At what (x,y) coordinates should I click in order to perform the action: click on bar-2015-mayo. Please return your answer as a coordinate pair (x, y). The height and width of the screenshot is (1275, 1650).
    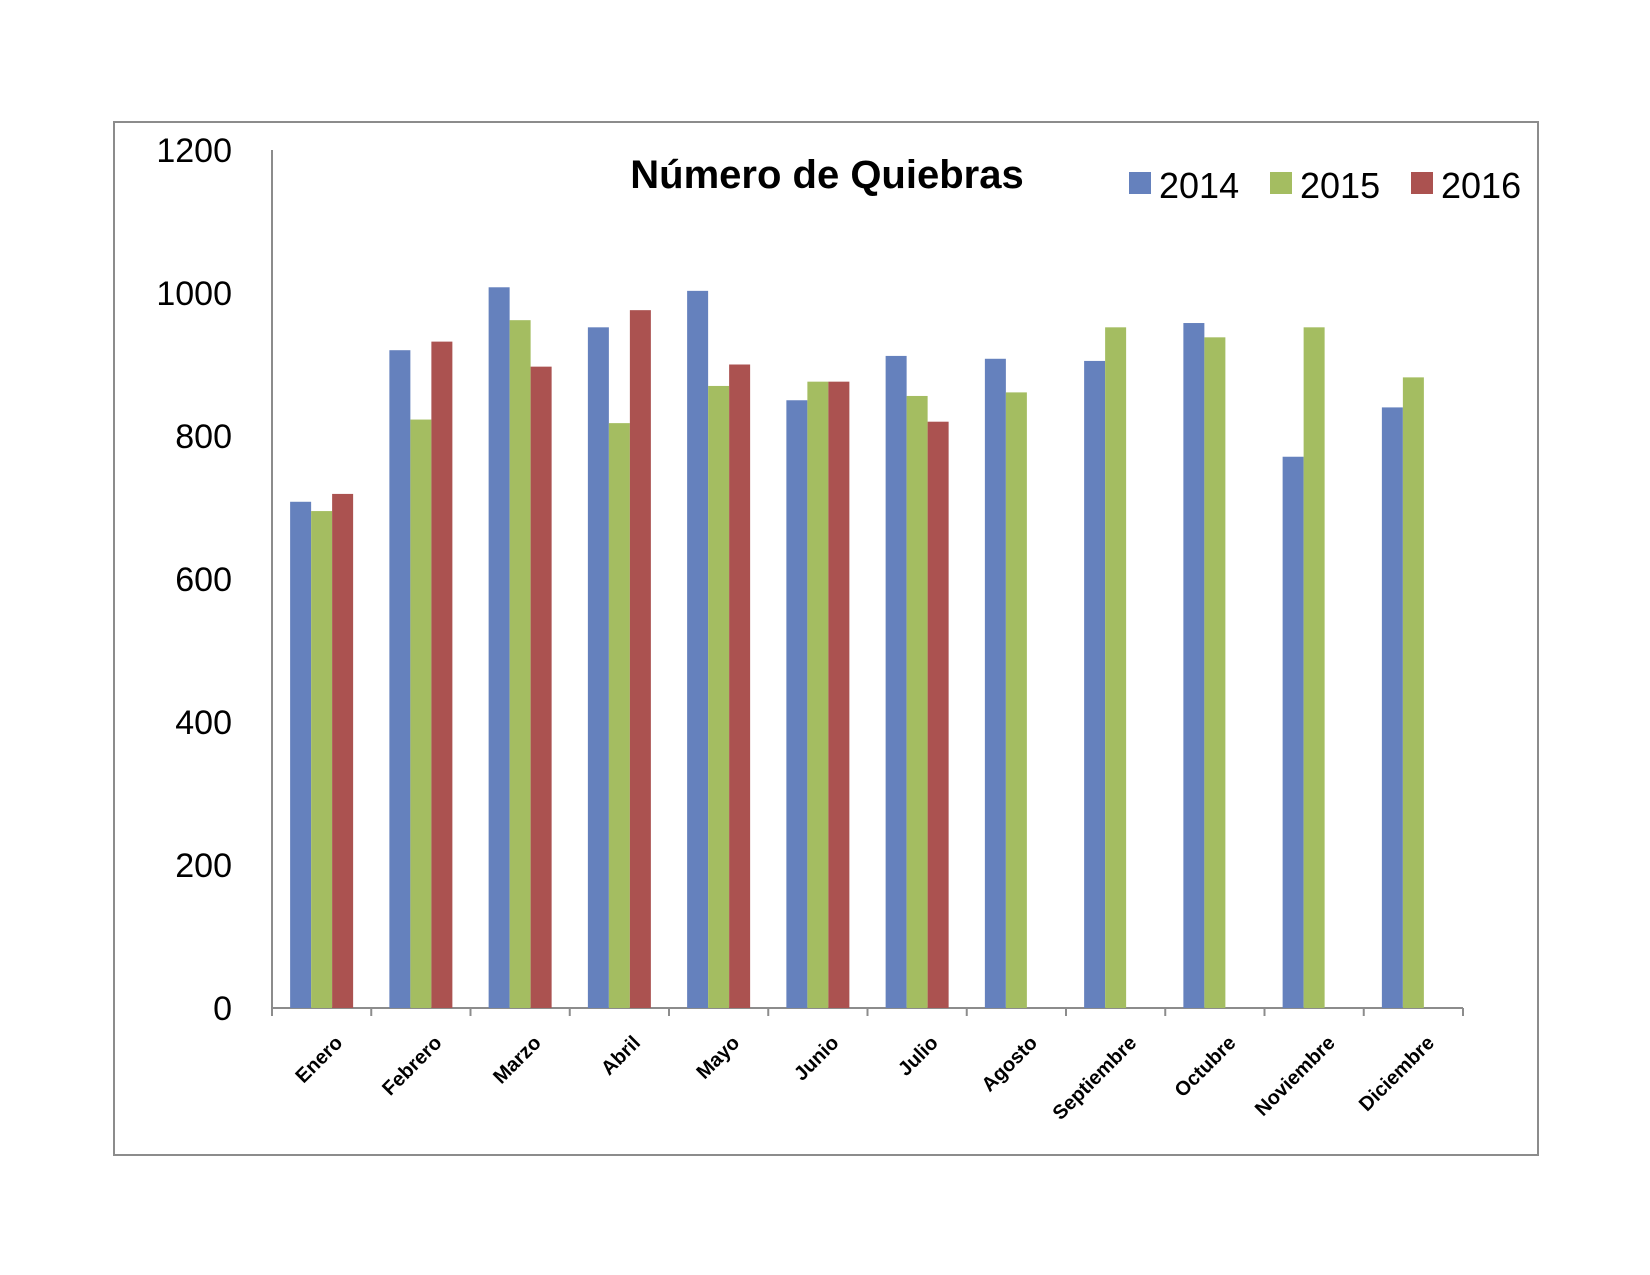
    Looking at the image, I should click on (719, 696).